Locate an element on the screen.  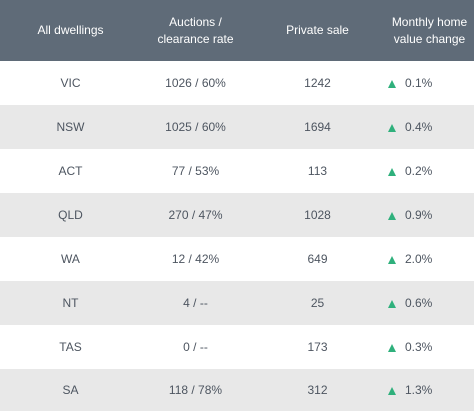
value-change-text: 0.2% is located at coordinates (419, 171).